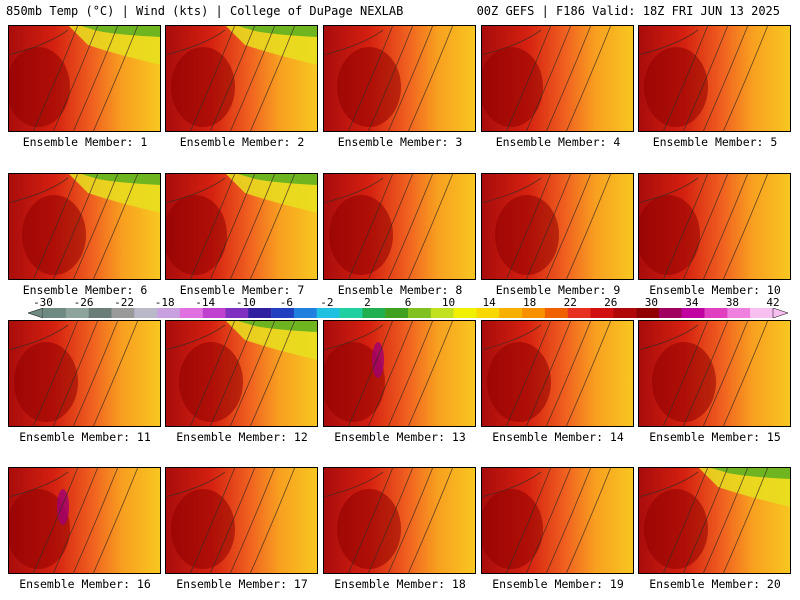  What do you see at coordinates (367, 302) in the screenshot?
I see `colorbar-tick-label: 2` at bounding box center [367, 302].